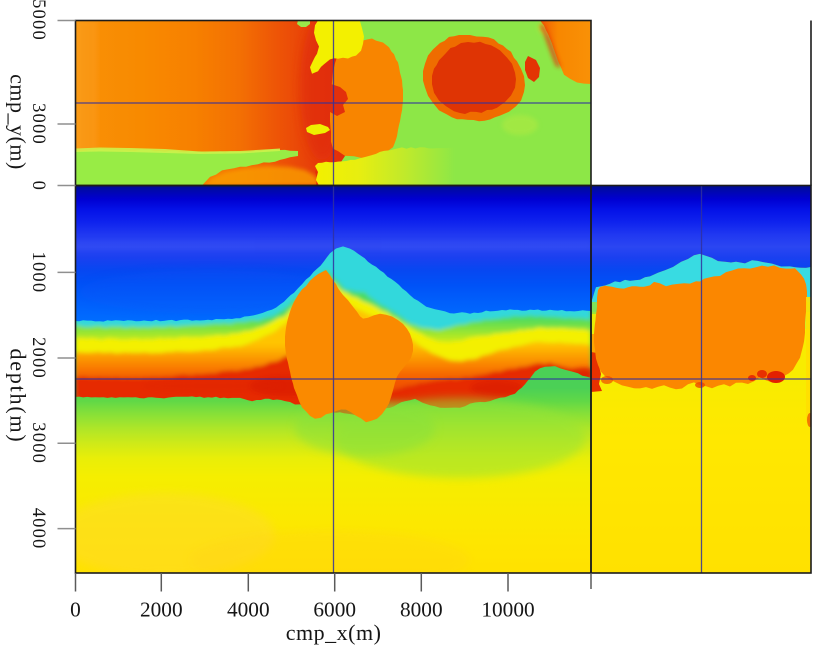 The image size is (813, 649). Describe the element at coordinates (334, 610) in the screenshot. I see `svg-text: 6000` at that location.